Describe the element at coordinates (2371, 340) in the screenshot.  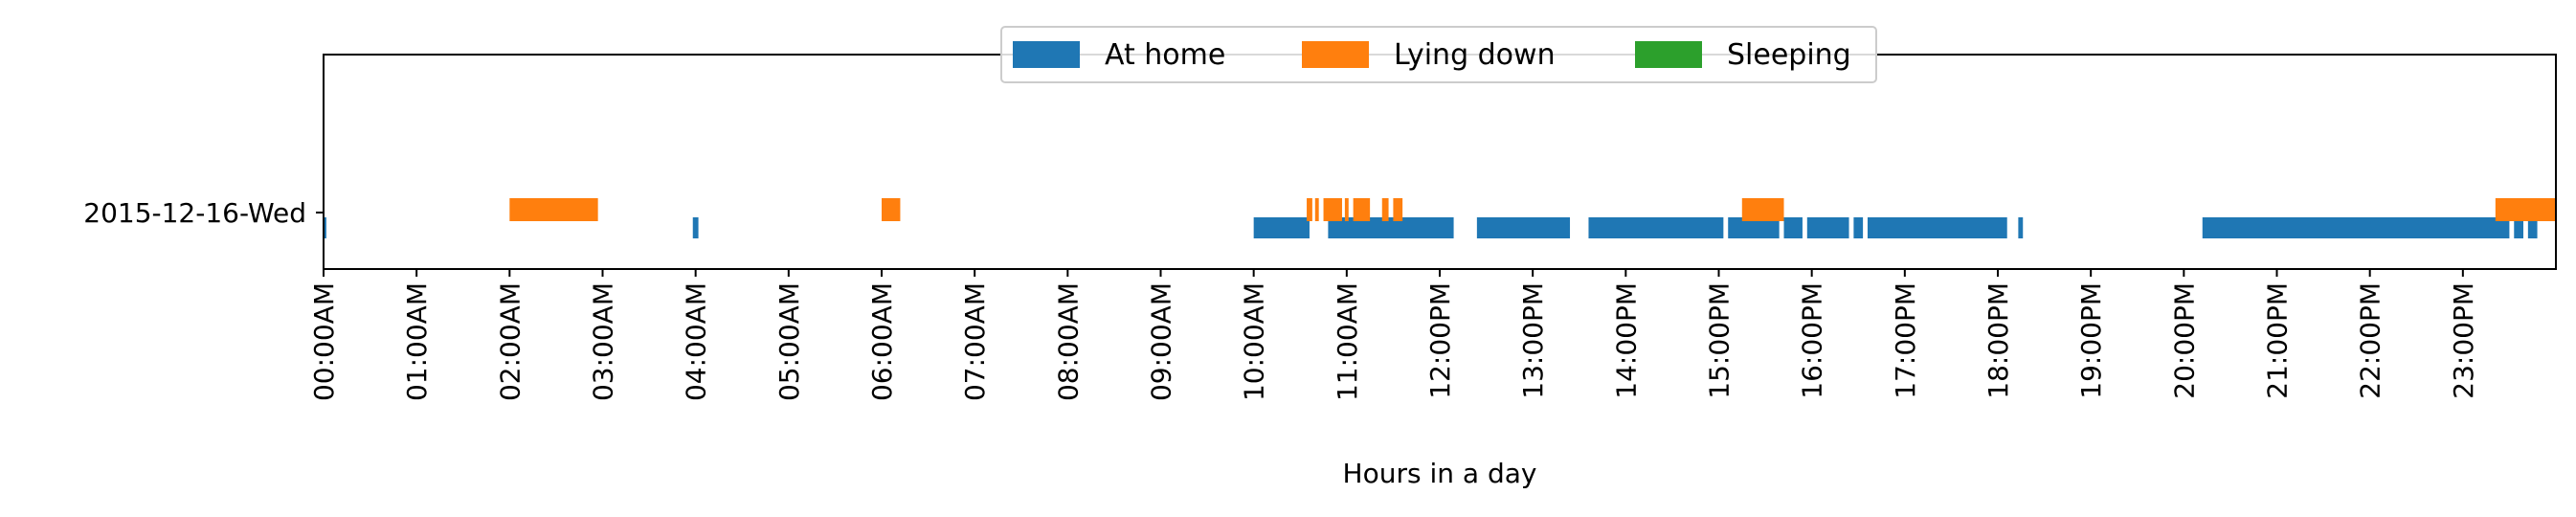
I see `x-tick-label: 22:00PM` at that location.